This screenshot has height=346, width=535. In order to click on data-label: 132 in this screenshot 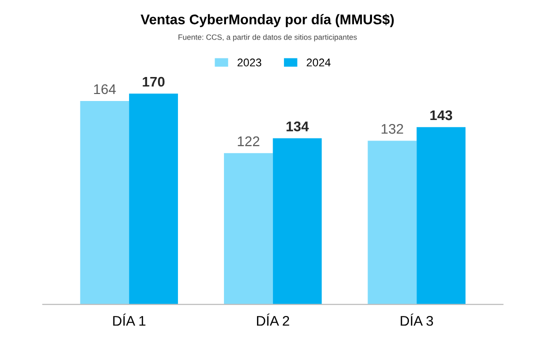, I will do `click(393, 129)`.